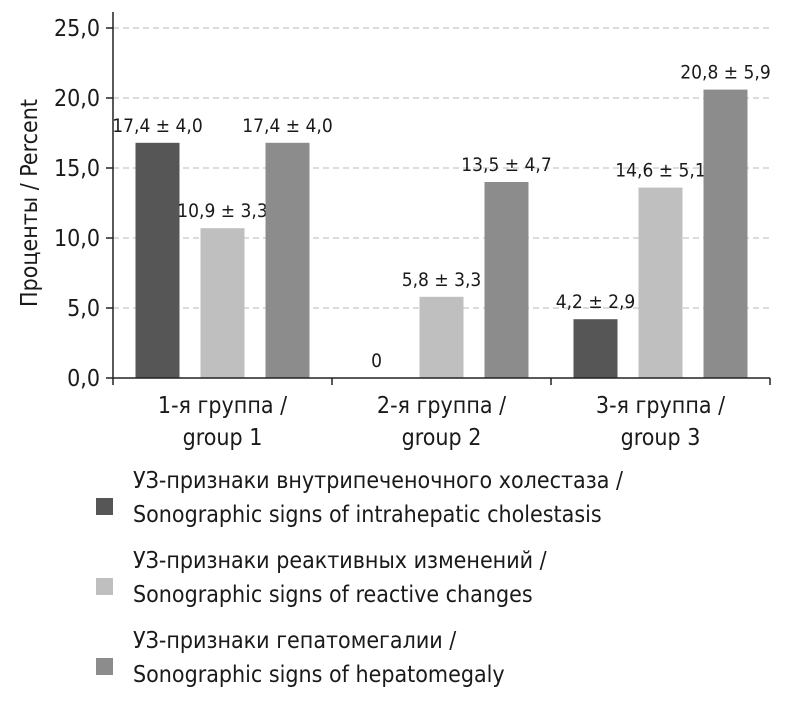 The height and width of the screenshot is (710, 794). What do you see at coordinates (442, 280) in the screenshot?
I see `bar-value-label: 5,8 ± 3,3` at bounding box center [442, 280].